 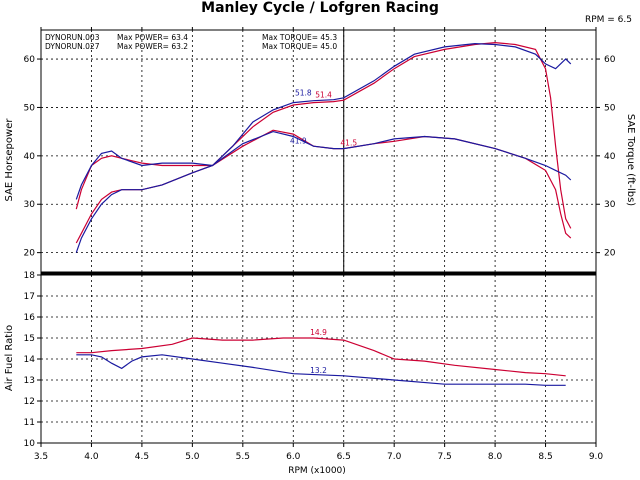 I want to click on y-axis-label-afr: Air Fuel Ratio, so click(x=9, y=358).